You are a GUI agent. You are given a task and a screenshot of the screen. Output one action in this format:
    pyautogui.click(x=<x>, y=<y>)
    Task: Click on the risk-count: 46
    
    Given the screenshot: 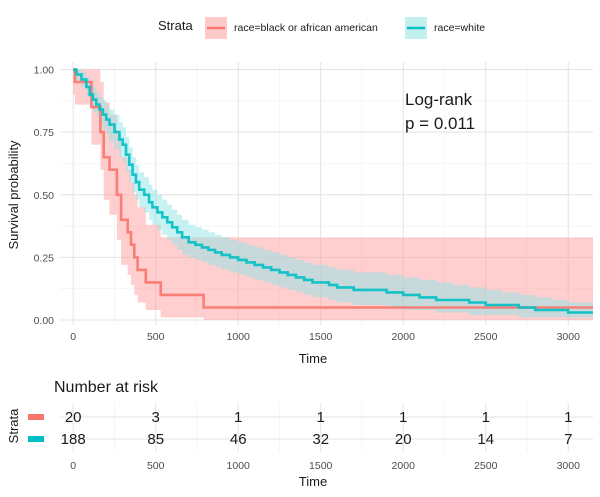 What is the action you would take?
    pyautogui.click(x=238, y=439)
    